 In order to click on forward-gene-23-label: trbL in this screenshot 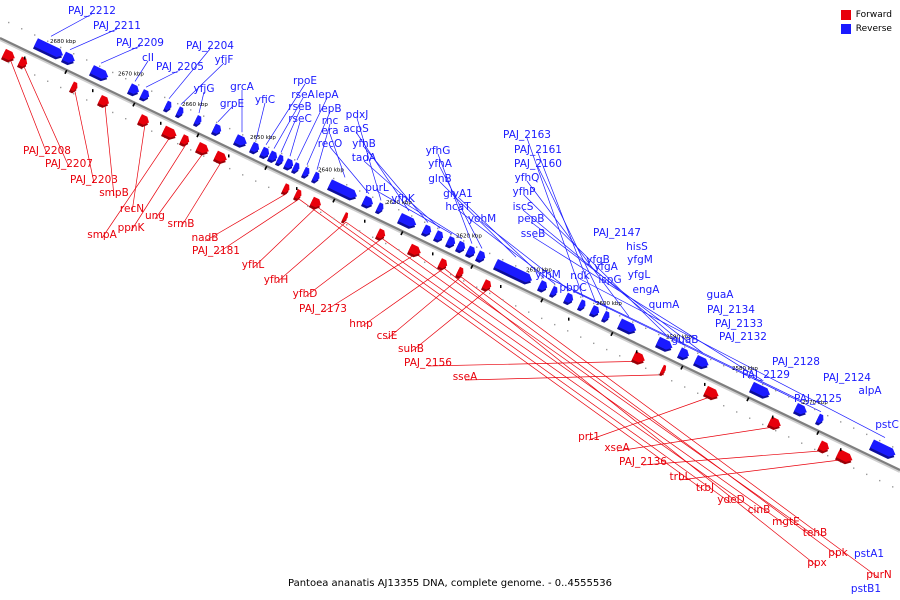, I will do `click(680, 477)`.